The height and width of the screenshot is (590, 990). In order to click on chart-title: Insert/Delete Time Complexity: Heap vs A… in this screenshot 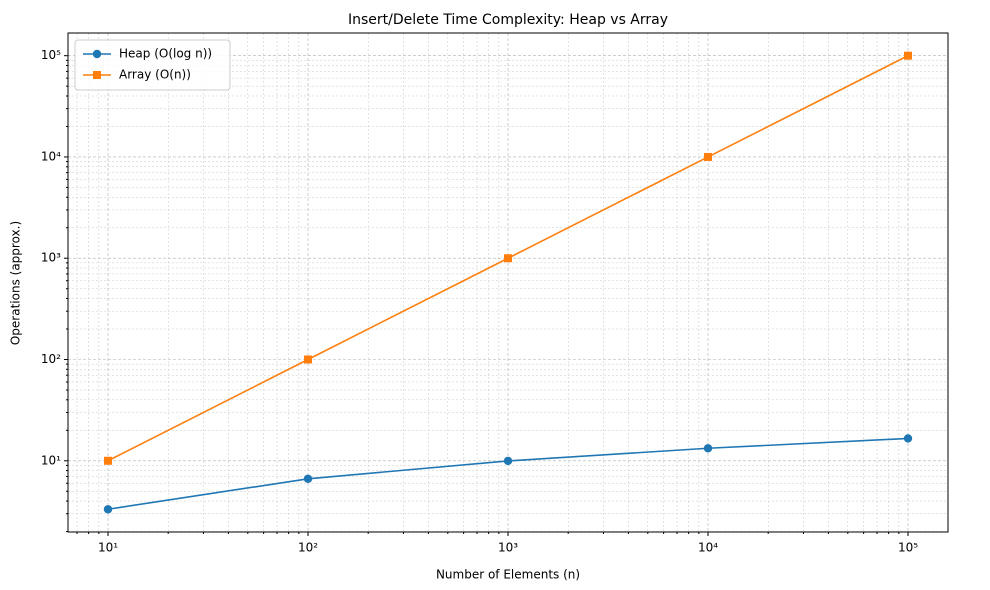, I will do `click(508, 20)`.